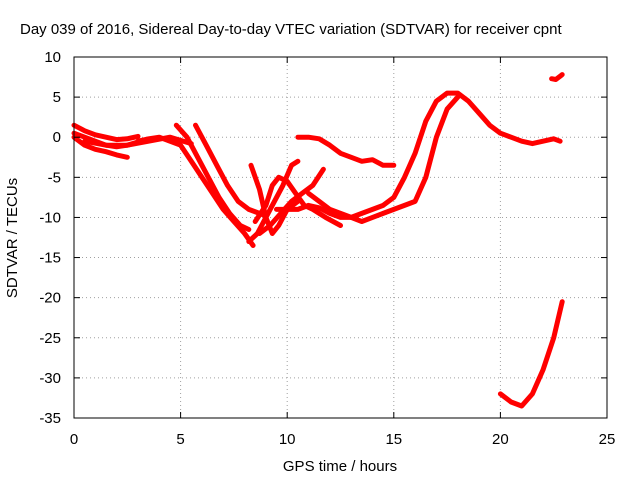 This screenshot has width=640, height=480. I want to click on y-axis-label: SDTVAR / TECUs, so click(12, 238).